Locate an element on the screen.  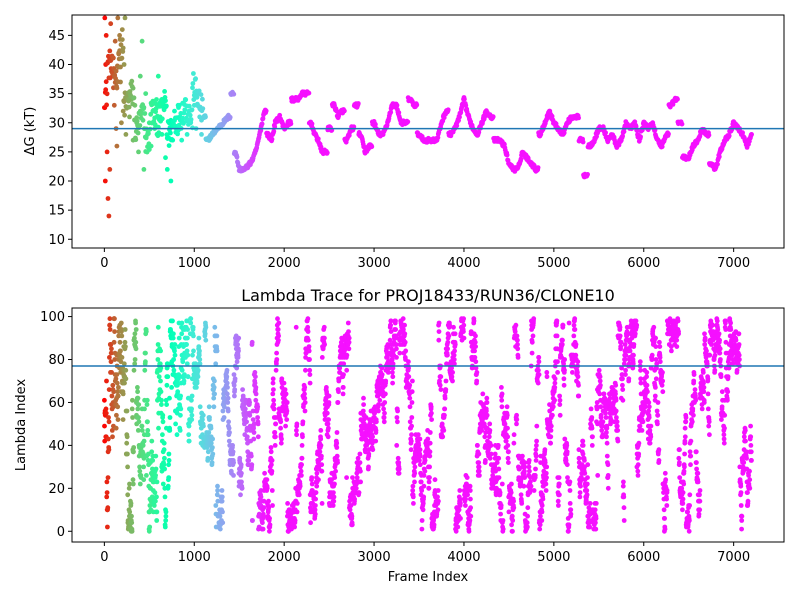
delta-g-x-tick-label: 4000 is located at coordinates (463, 263).